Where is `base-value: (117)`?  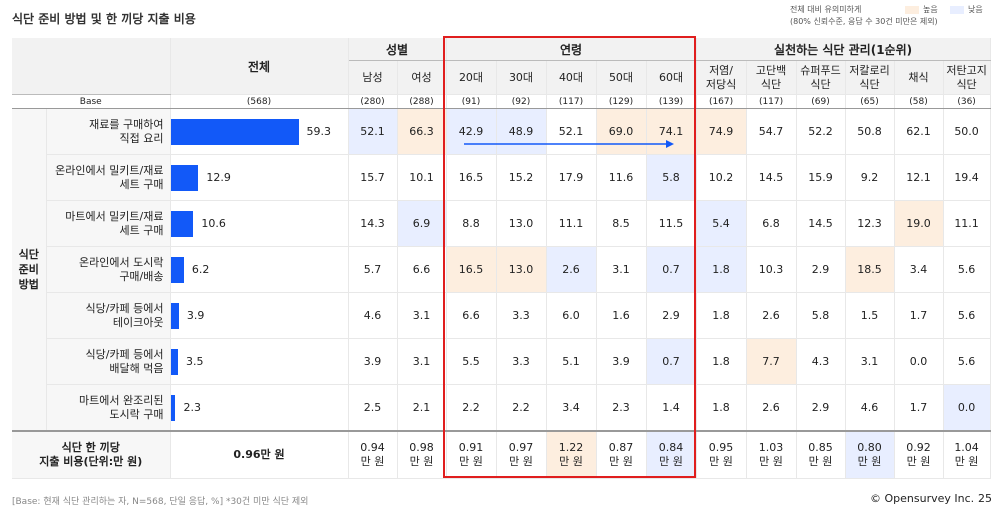
base-value: (117) is located at coordinates (571, 101).